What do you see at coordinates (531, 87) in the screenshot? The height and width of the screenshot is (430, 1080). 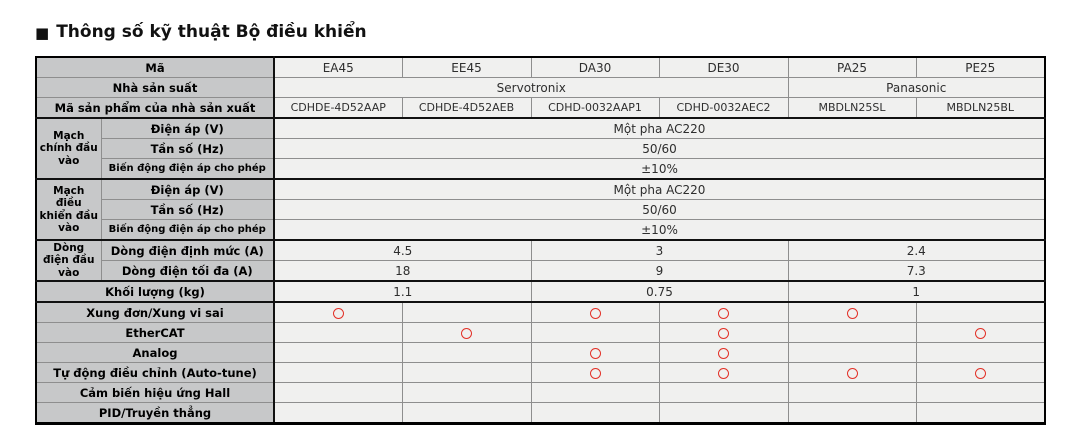 I see `manufacturer-cell: Servotronix` at bounding box center [531, 87].